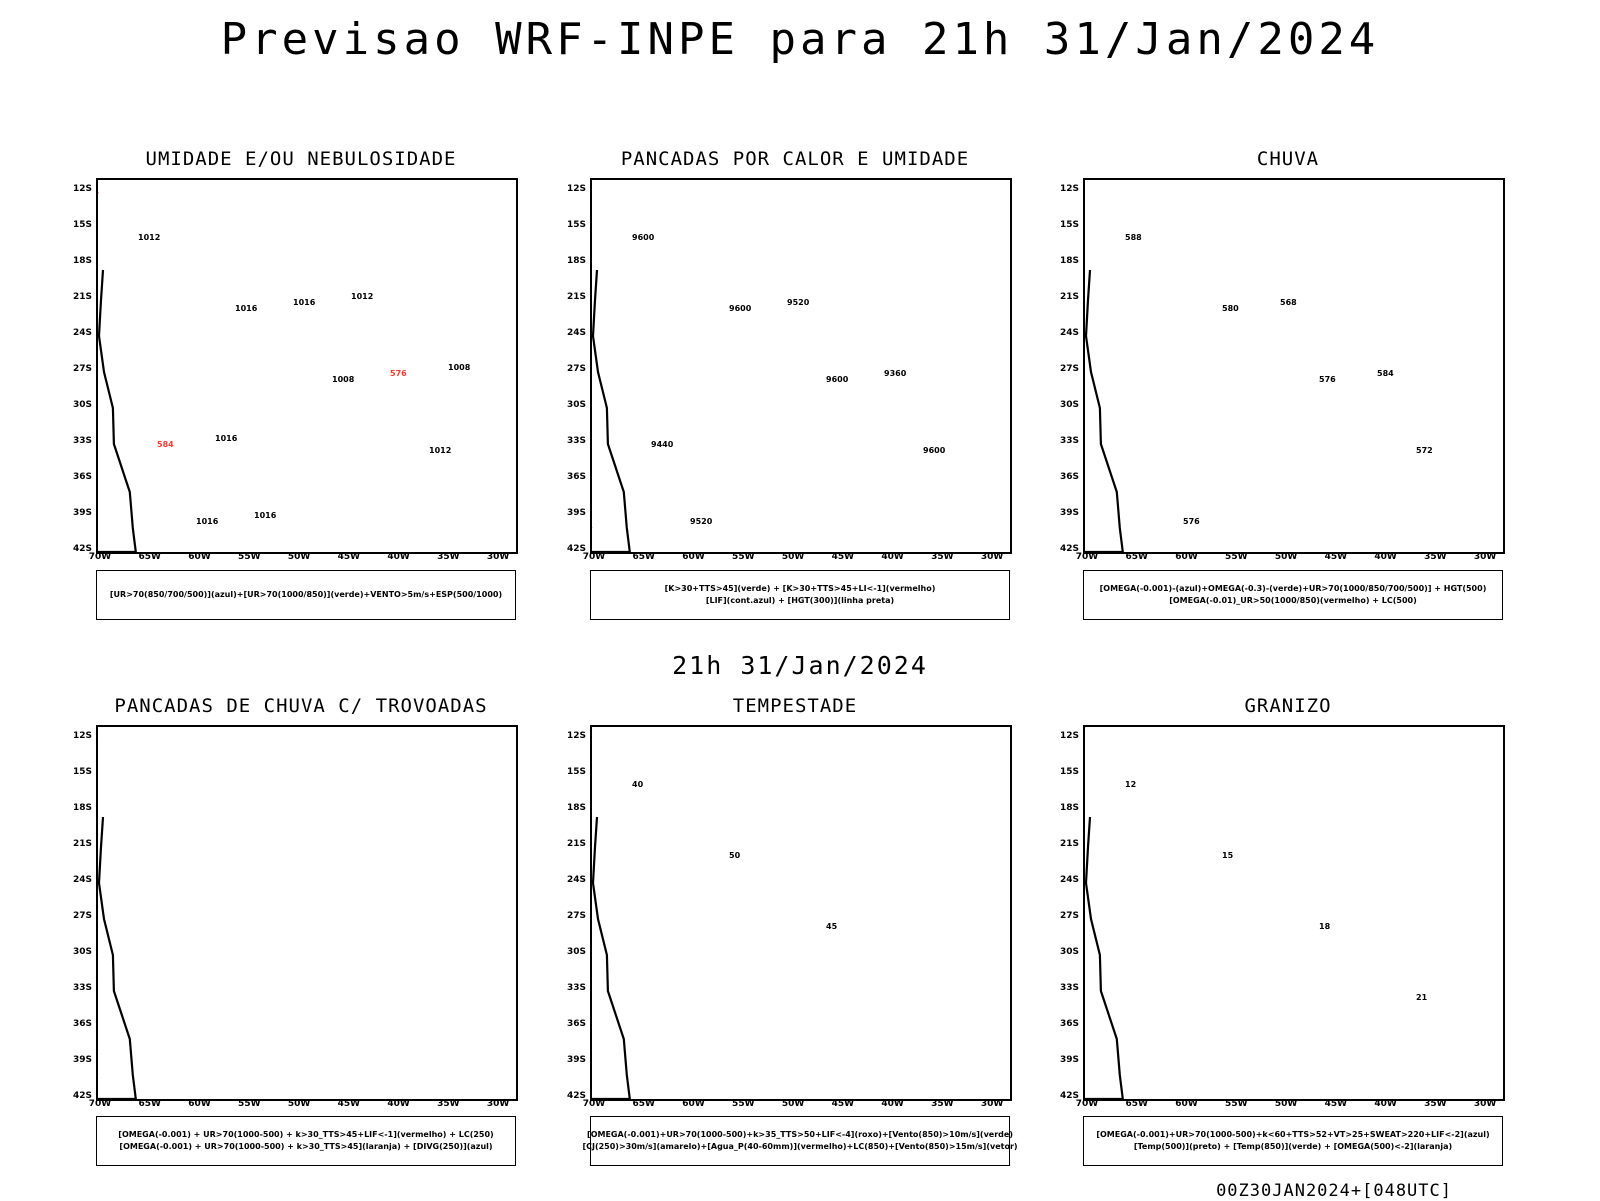 Image resolution: width=1600 pixels, height=1201 pixels. Describe the element at coordinates (1259, 392) in the screenshot. I see `rain-map-svg: 588 580 576 572 576 568 584` at that location.